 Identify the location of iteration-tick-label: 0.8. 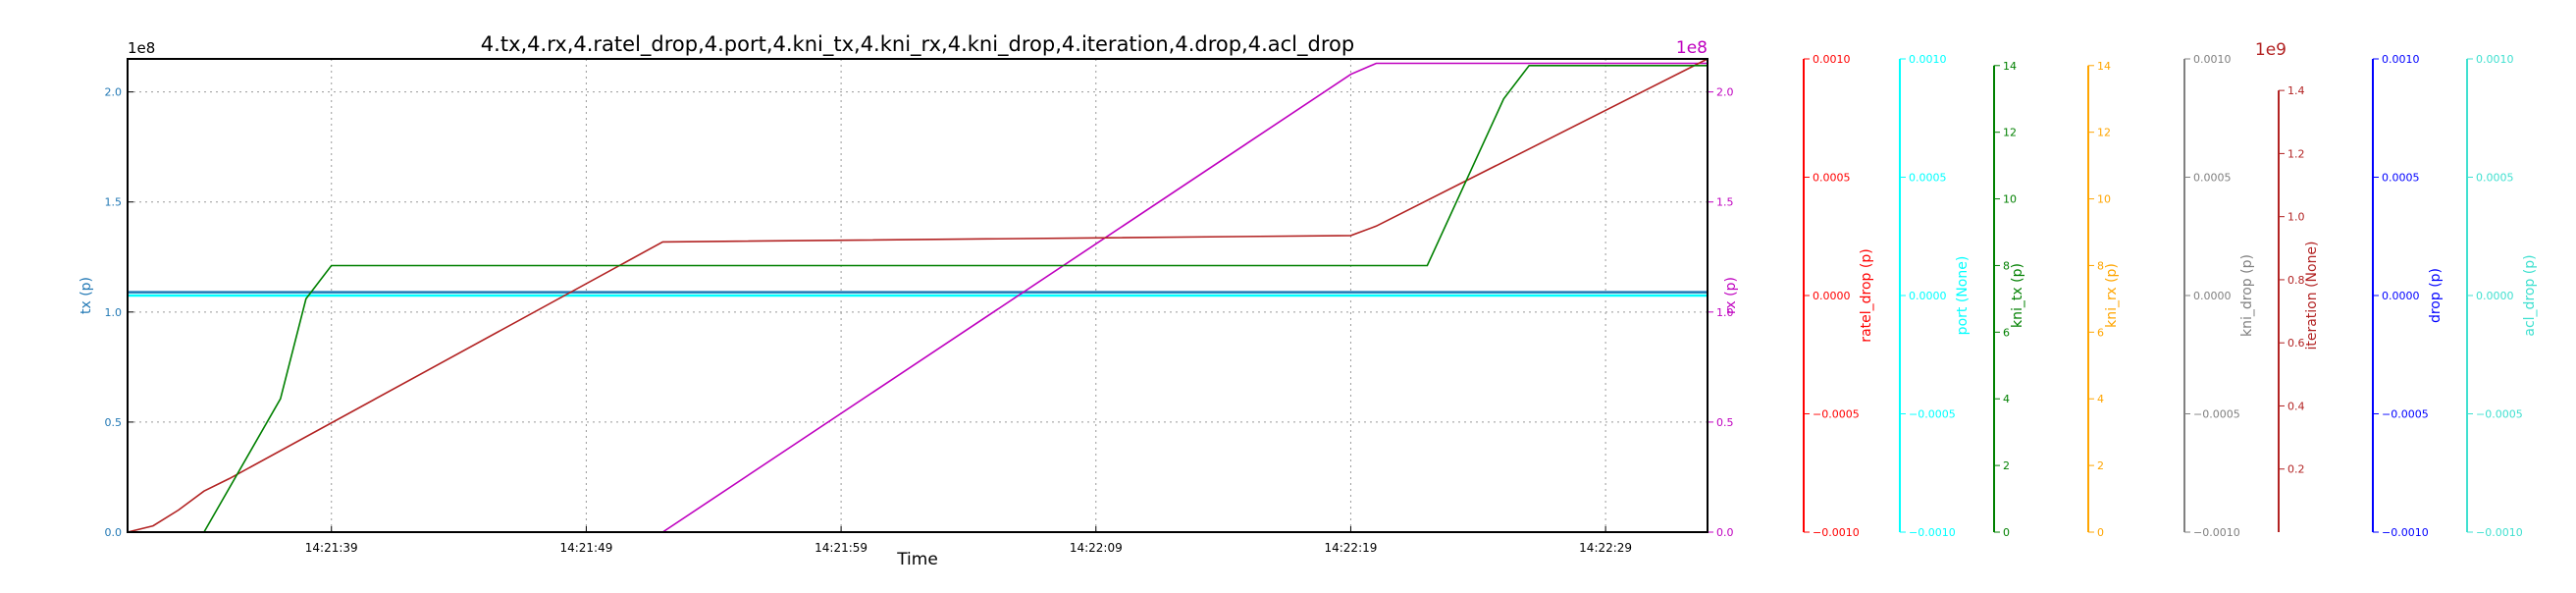
(2296, 280).